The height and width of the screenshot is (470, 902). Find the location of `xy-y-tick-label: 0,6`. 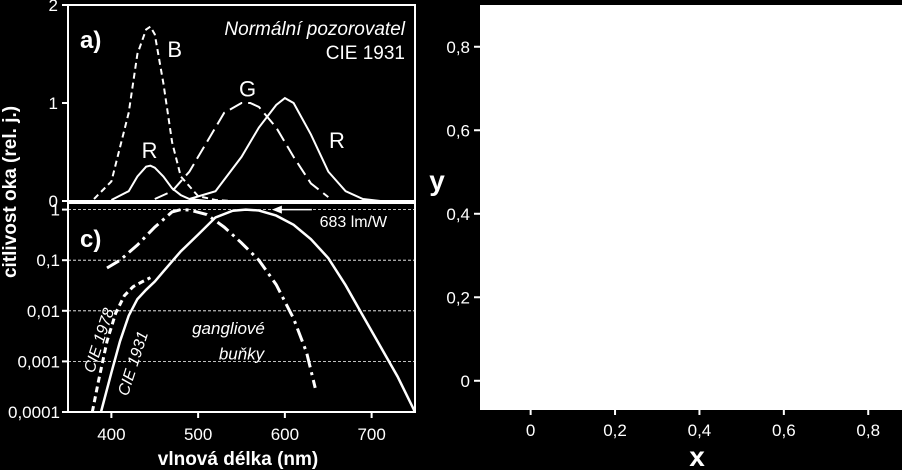

xy-y-tick-label: 0,6 is located at coordinates (458, 130).